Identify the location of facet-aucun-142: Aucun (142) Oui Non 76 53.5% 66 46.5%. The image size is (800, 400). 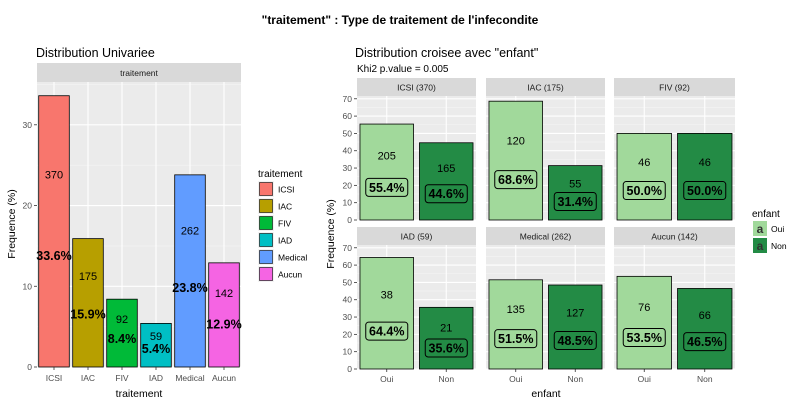
(674, 305).